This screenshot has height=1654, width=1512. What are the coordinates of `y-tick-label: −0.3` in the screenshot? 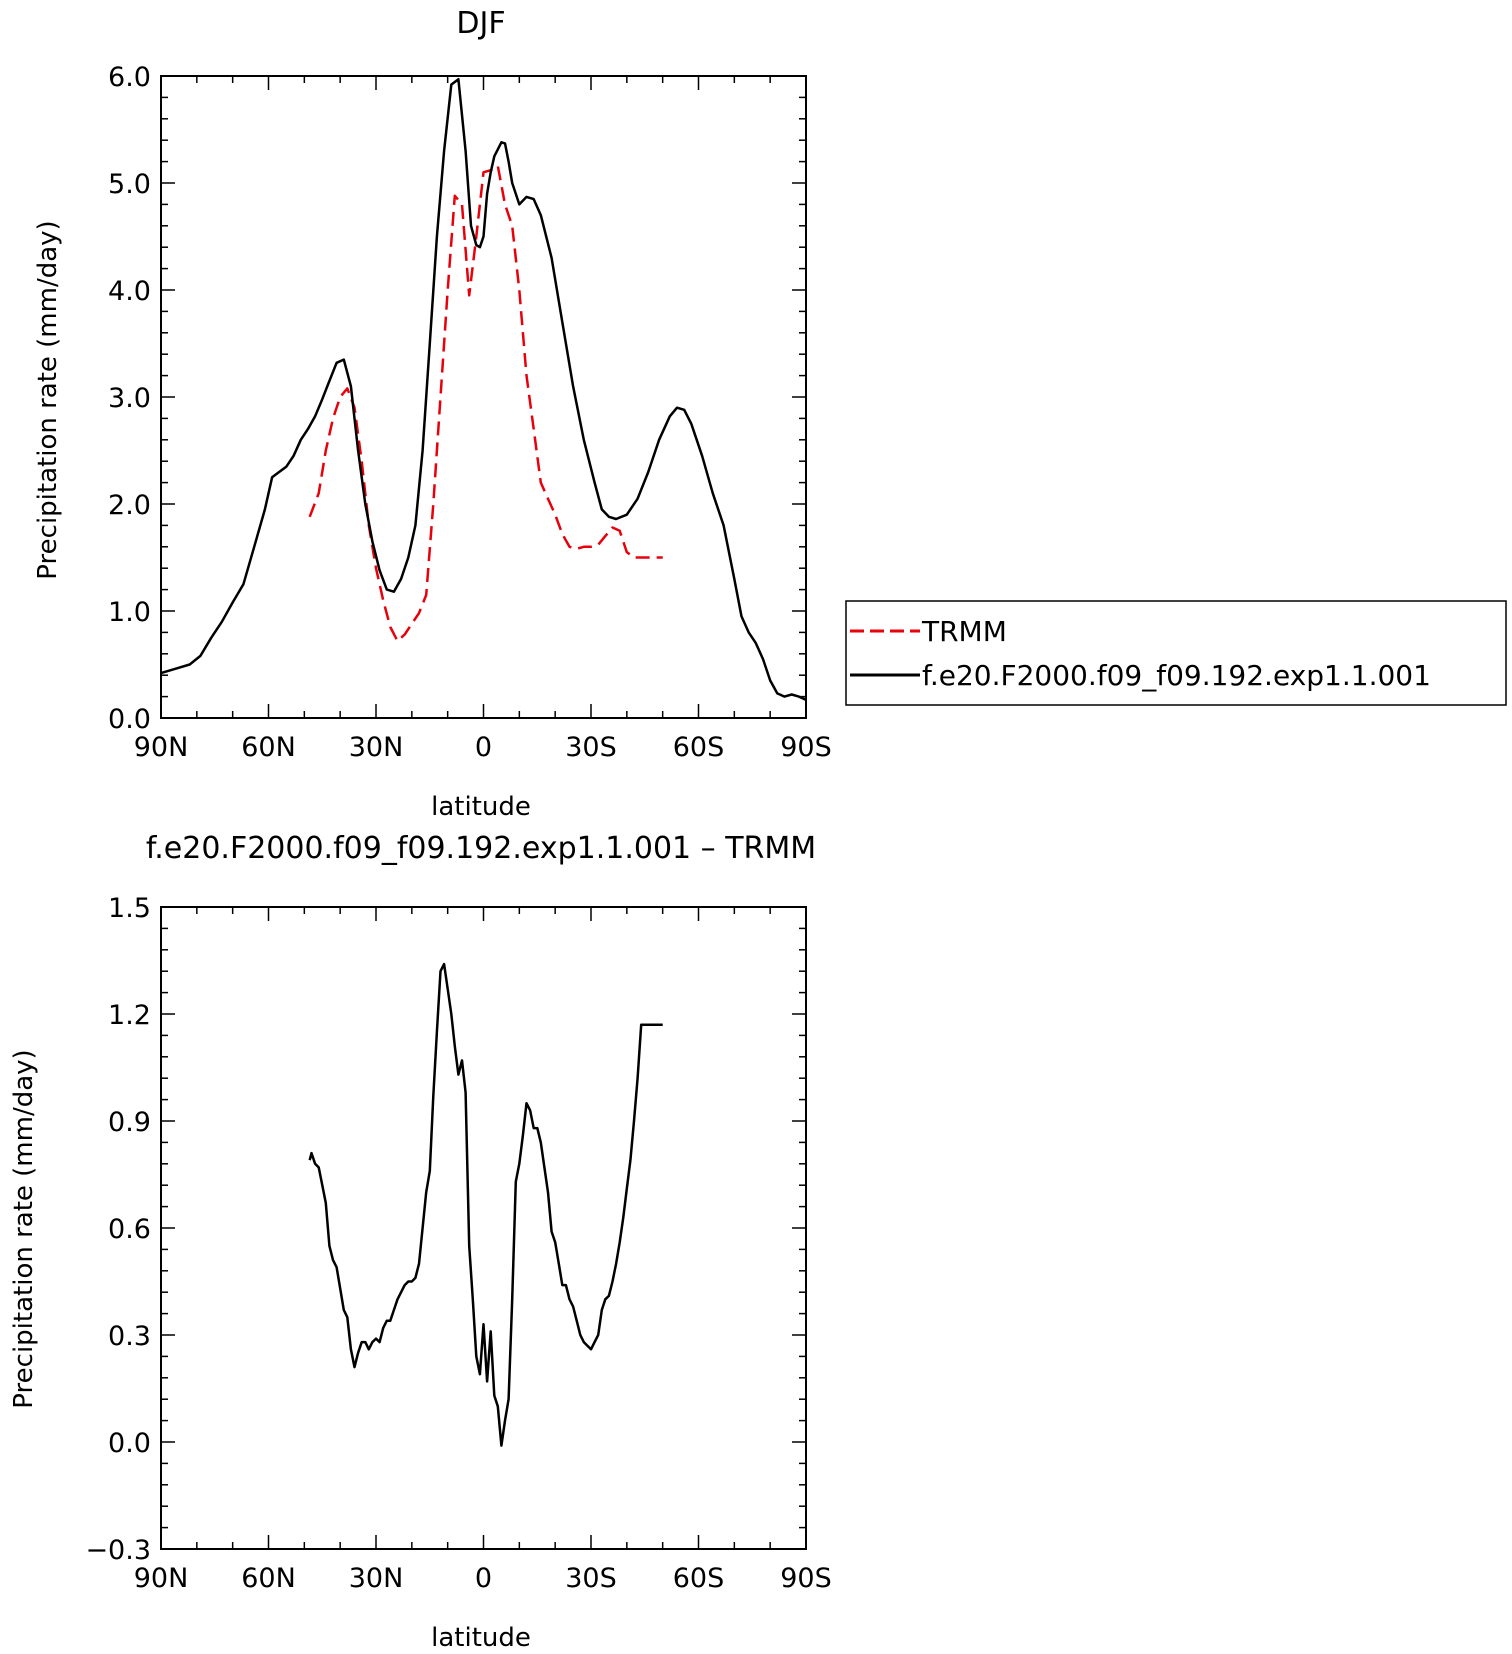 It's located at (118, 1550).